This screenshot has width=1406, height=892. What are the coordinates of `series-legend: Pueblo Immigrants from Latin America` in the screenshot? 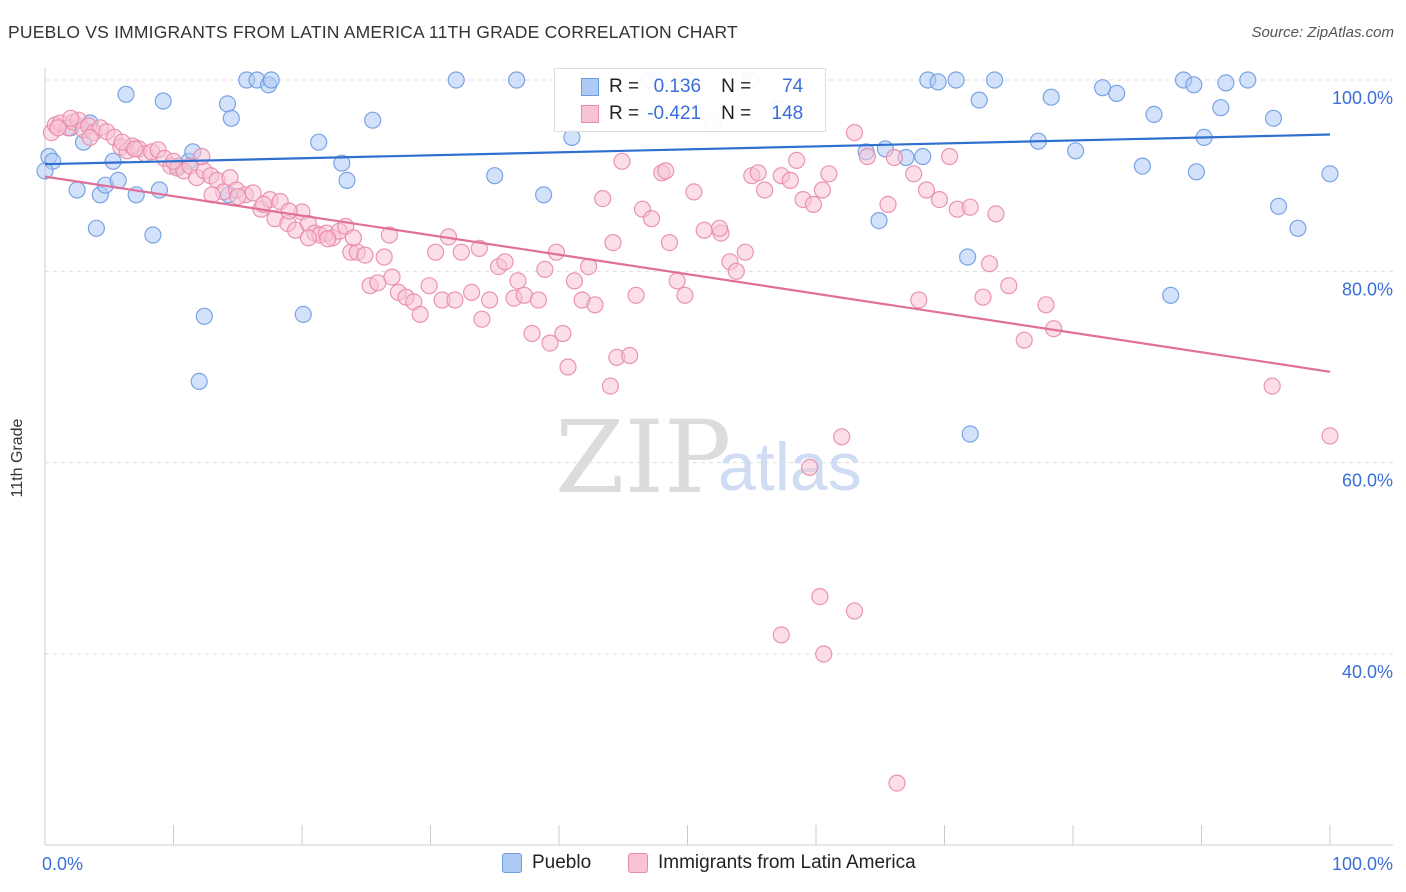 It's located at (703, 865).